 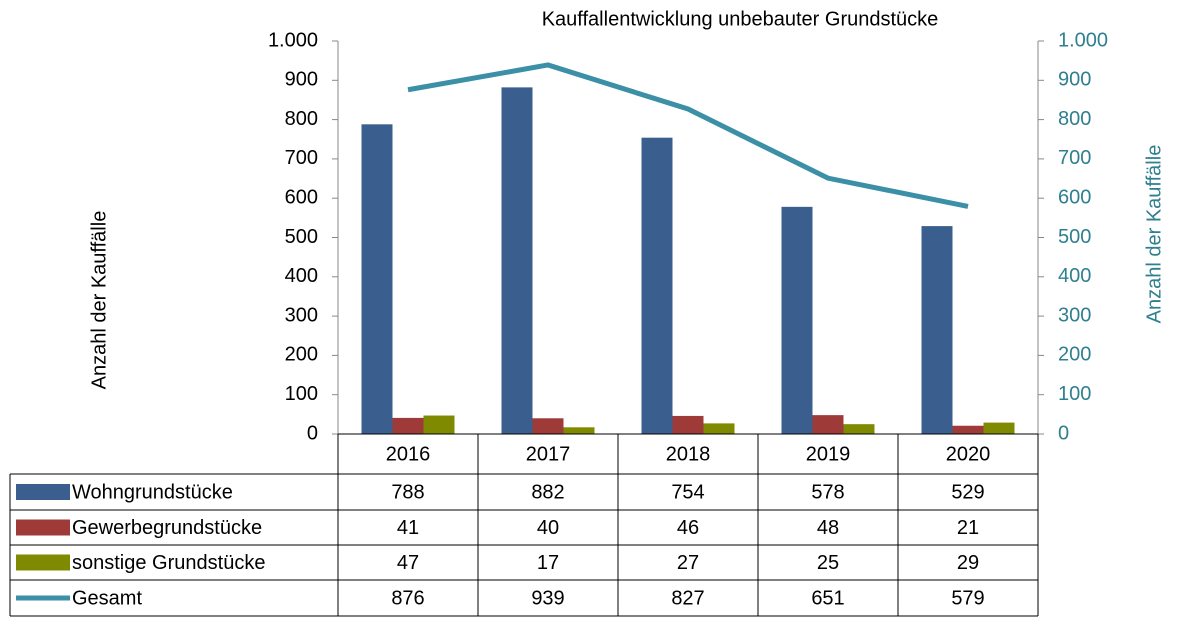 What do you see at coordinates (1074, 394) in the screenshot?
I see `y2ticks-label: 100` at bounding box center [1074, 394].